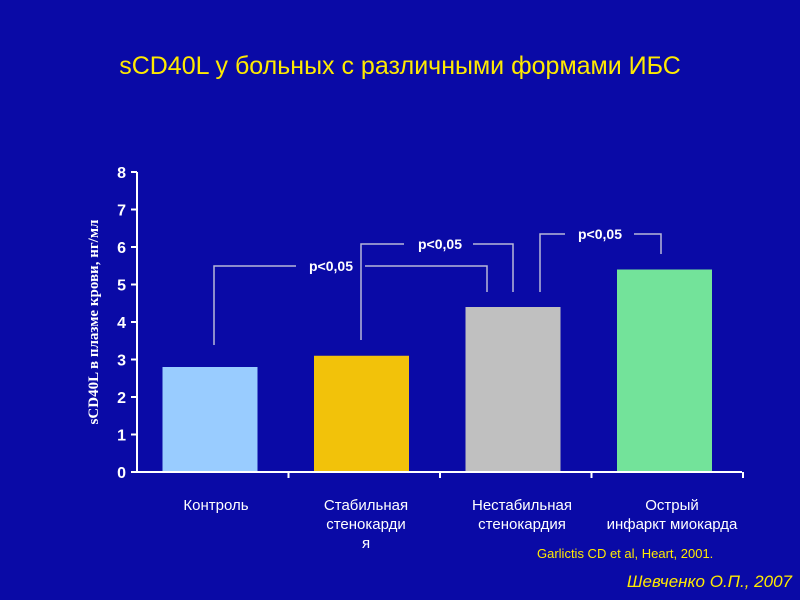 The height and width of the screenshot is (600, 800). What do you see at coordinates (121, 436) in the screenshot?
I see `y-tick-label: 1` at bounding box center [121, 436].